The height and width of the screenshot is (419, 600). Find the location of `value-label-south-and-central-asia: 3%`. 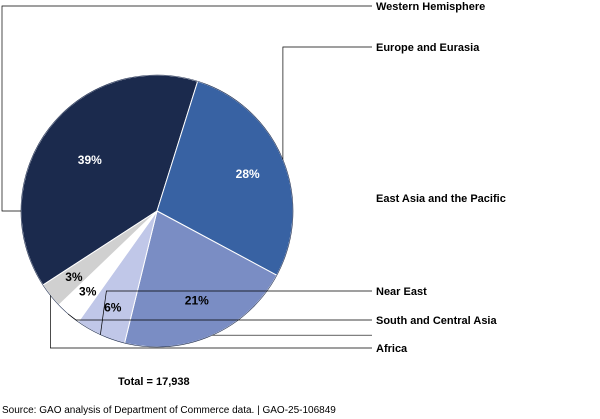

value-label-south-and-central-asia: 3% is located at coordinates (88, 291).